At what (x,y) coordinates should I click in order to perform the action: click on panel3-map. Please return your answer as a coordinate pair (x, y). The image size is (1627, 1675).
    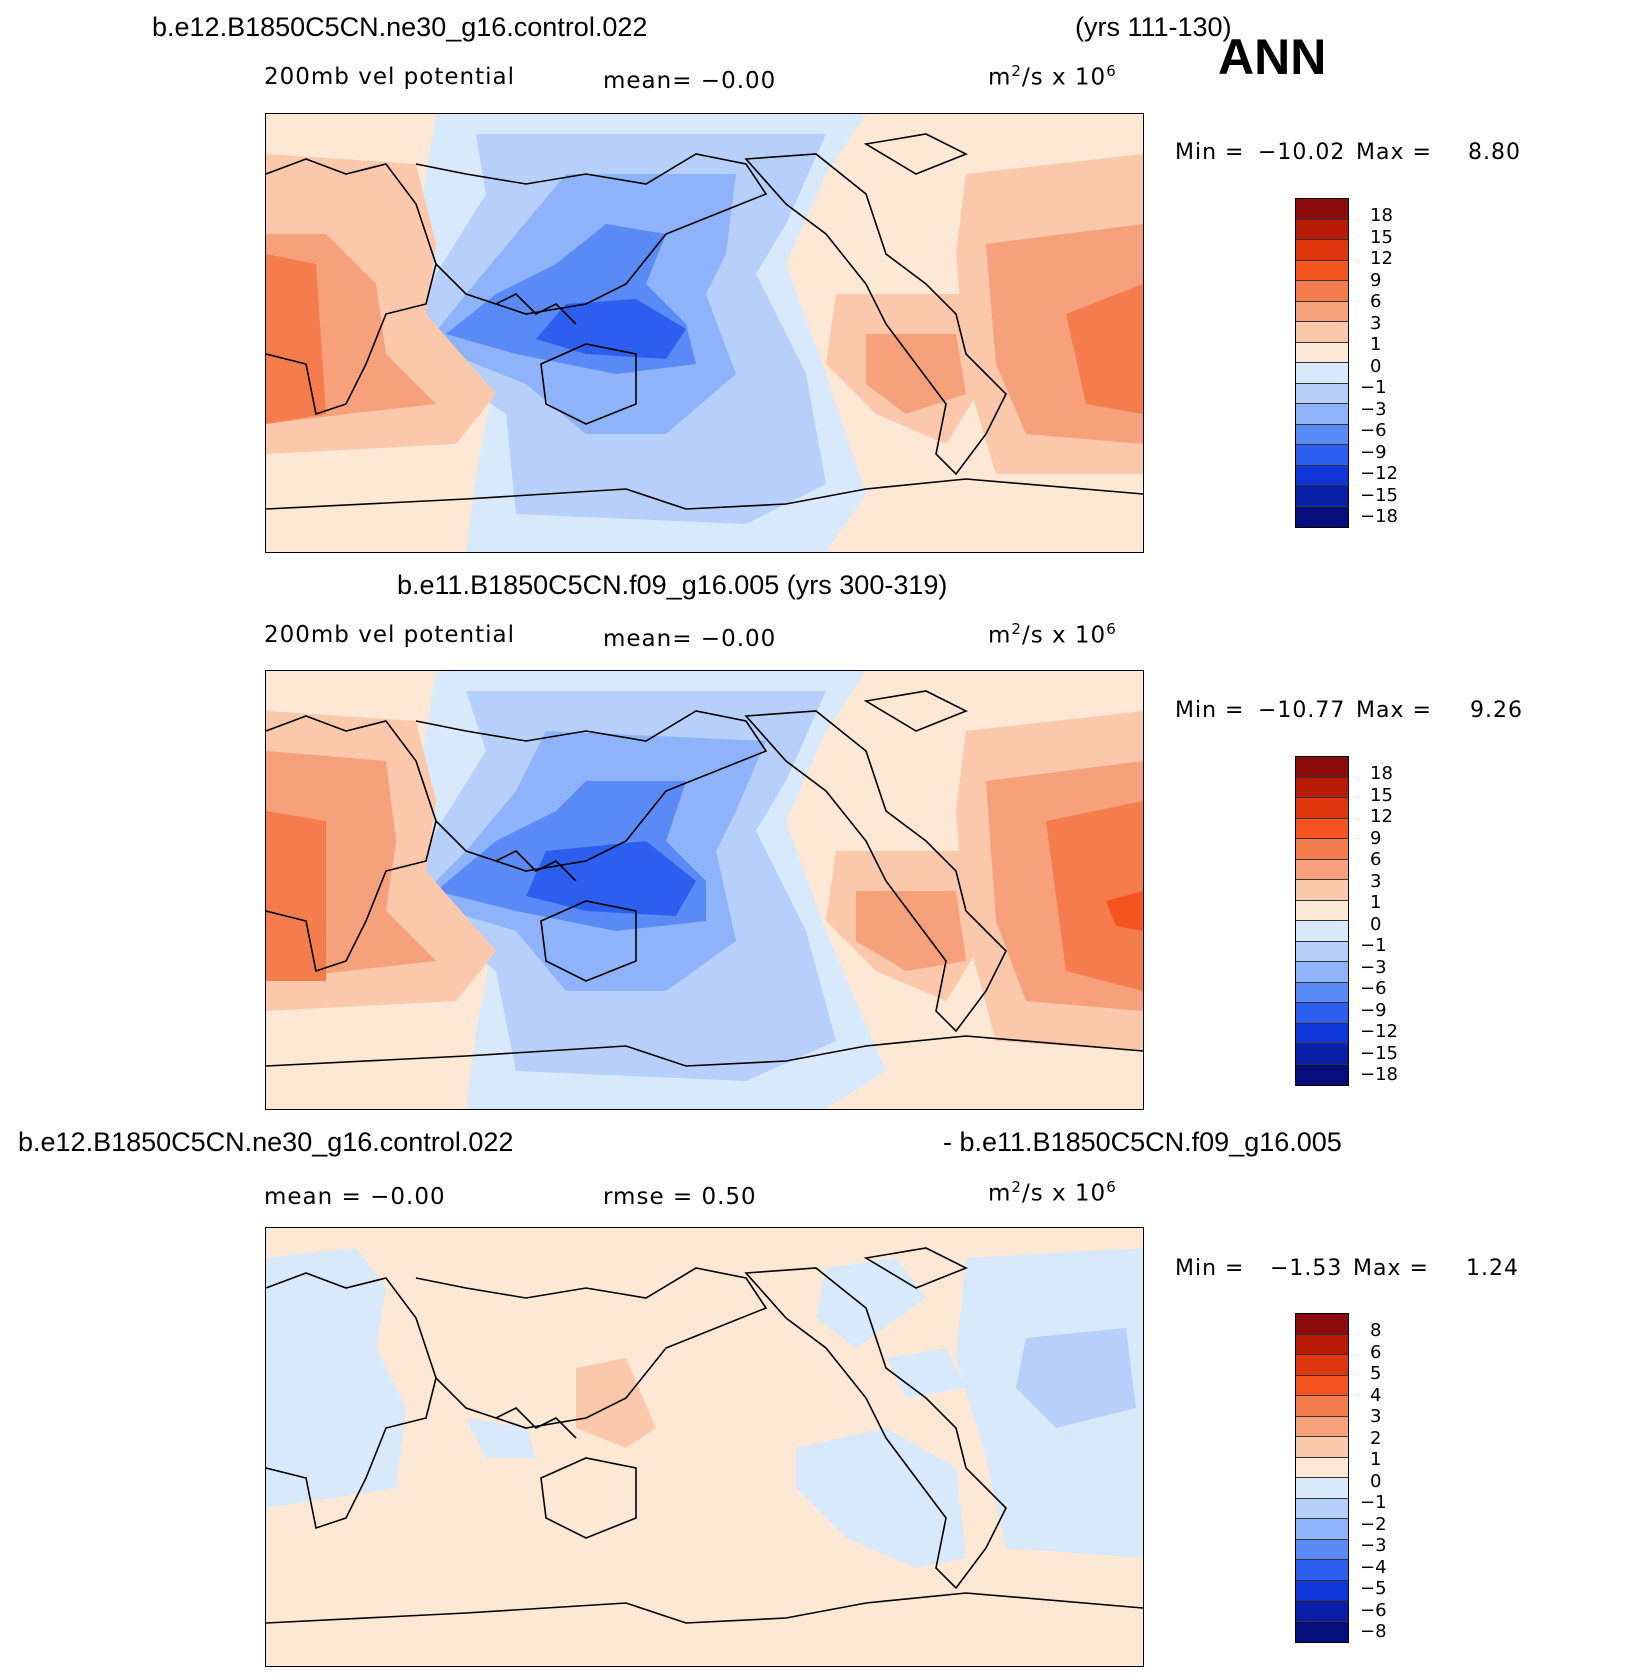
    Looking at the image, I should click on (704, 1447).